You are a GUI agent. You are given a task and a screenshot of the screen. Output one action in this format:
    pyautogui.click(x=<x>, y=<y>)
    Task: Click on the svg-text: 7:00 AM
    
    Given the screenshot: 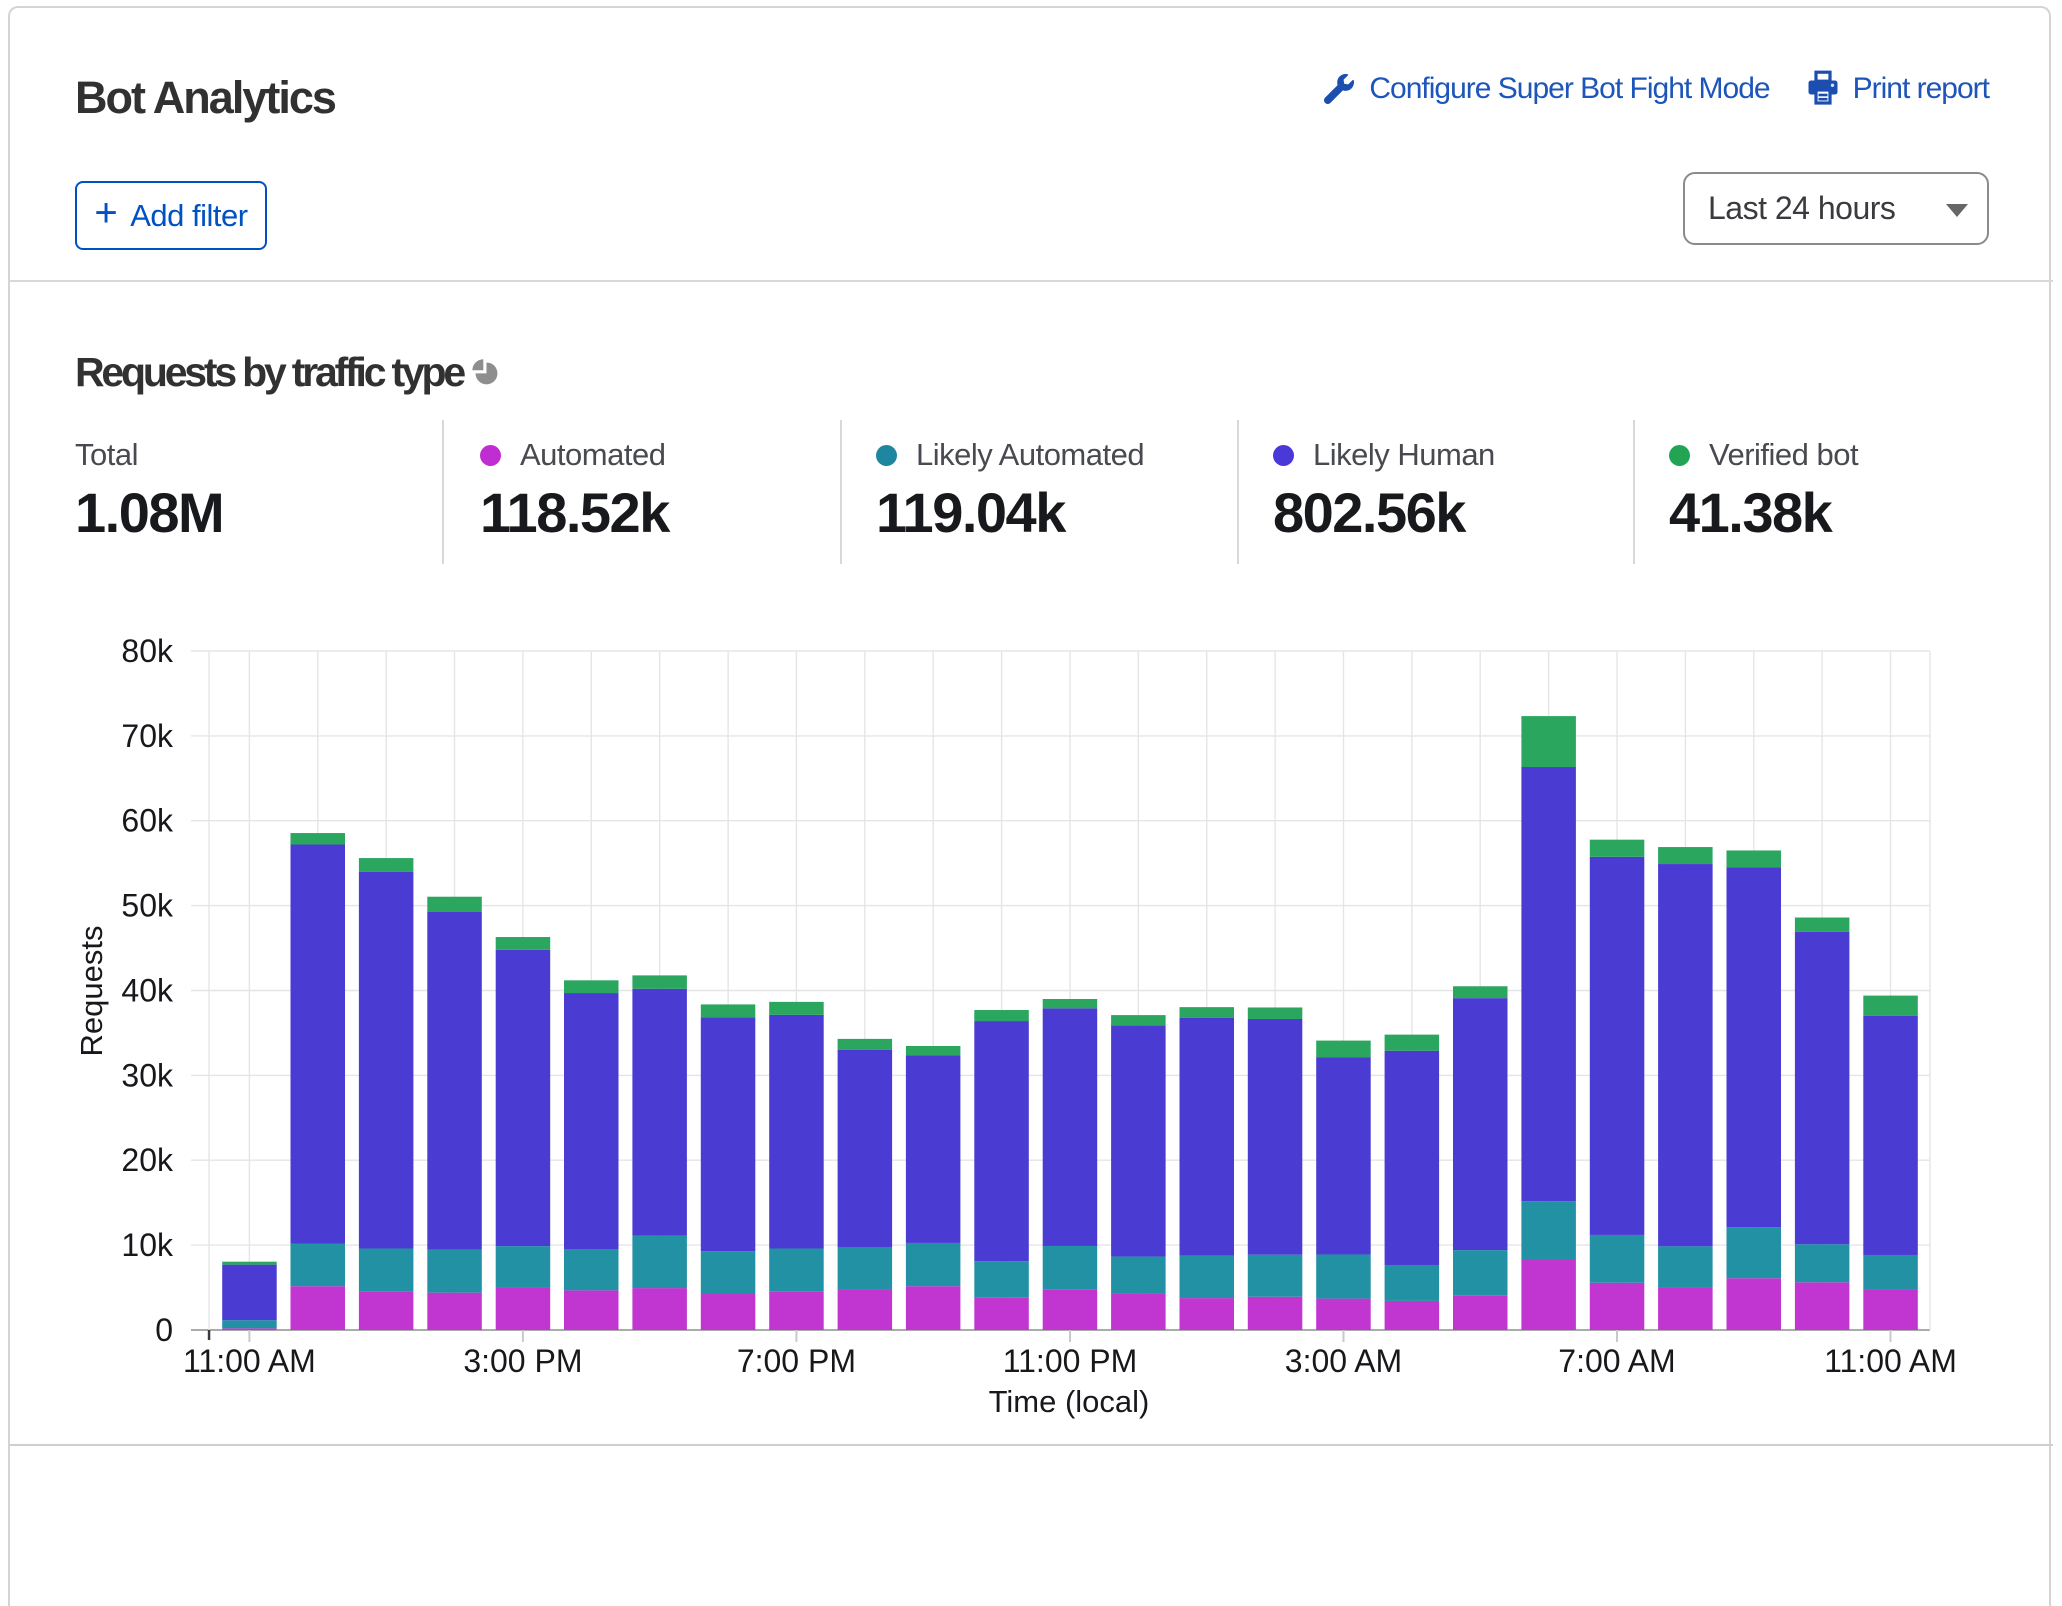 What is the action you would take?
    pyautogui.click(x=1616, y=1361)
    